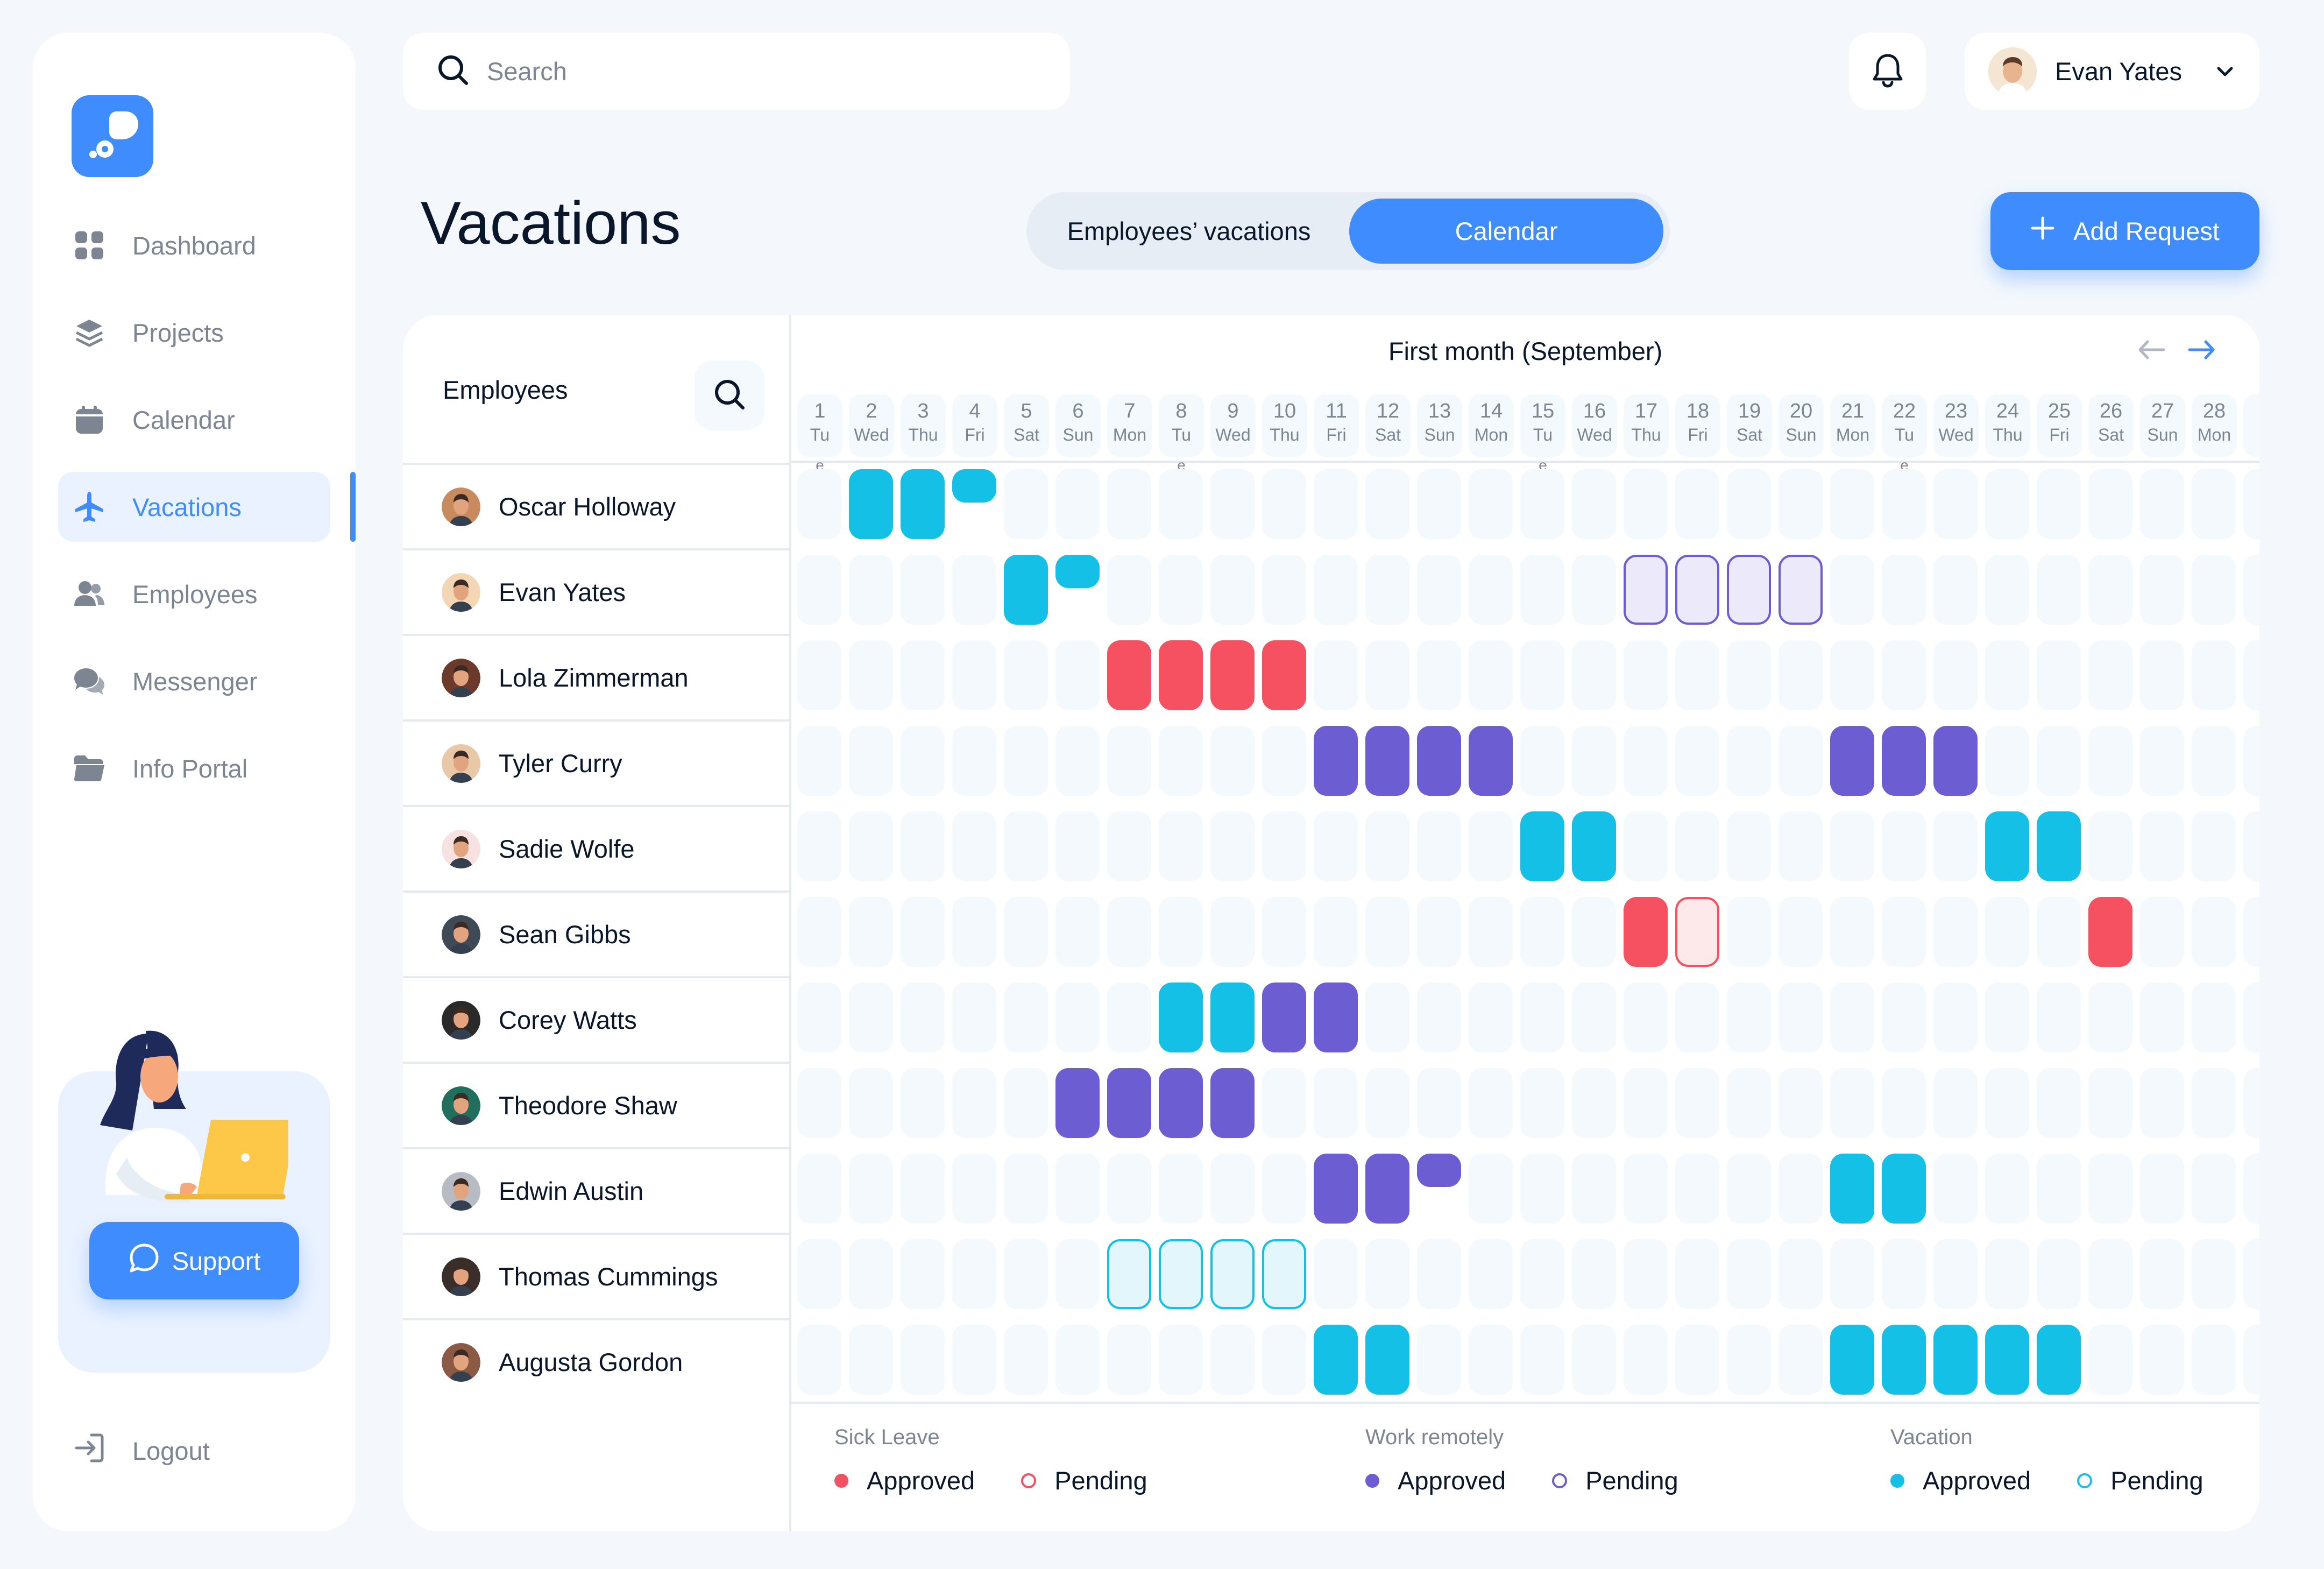 Image resolution: width=2324 pixels, height=1569 pixels. I want to click on logout-button: Logout, so click(141, 1451).